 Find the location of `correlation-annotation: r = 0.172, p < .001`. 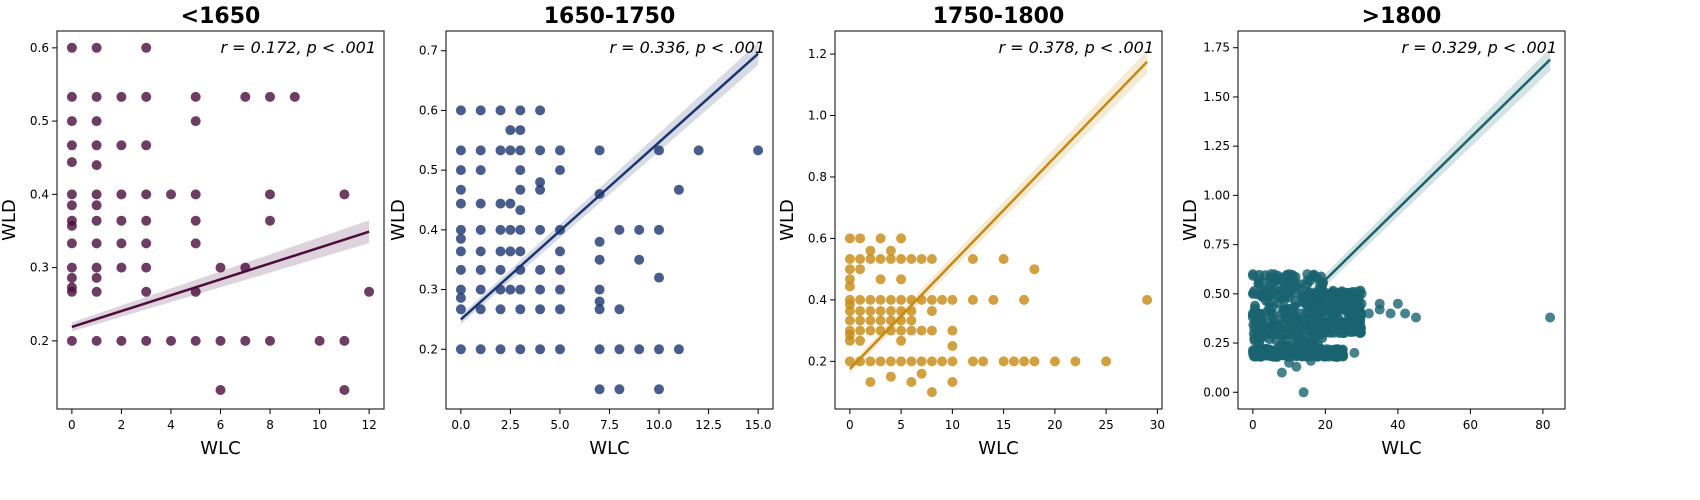

correlation-annotation: r = 0.172, p < .001 is located at coordinates (299, 47).